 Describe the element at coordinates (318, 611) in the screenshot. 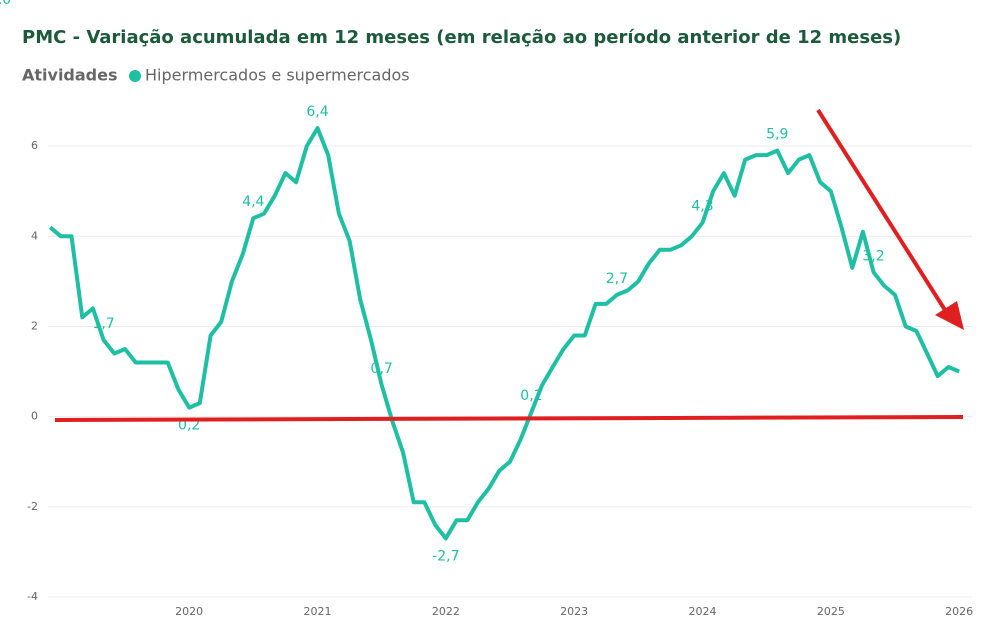

I see `x-tick-label: 2021` at that location.